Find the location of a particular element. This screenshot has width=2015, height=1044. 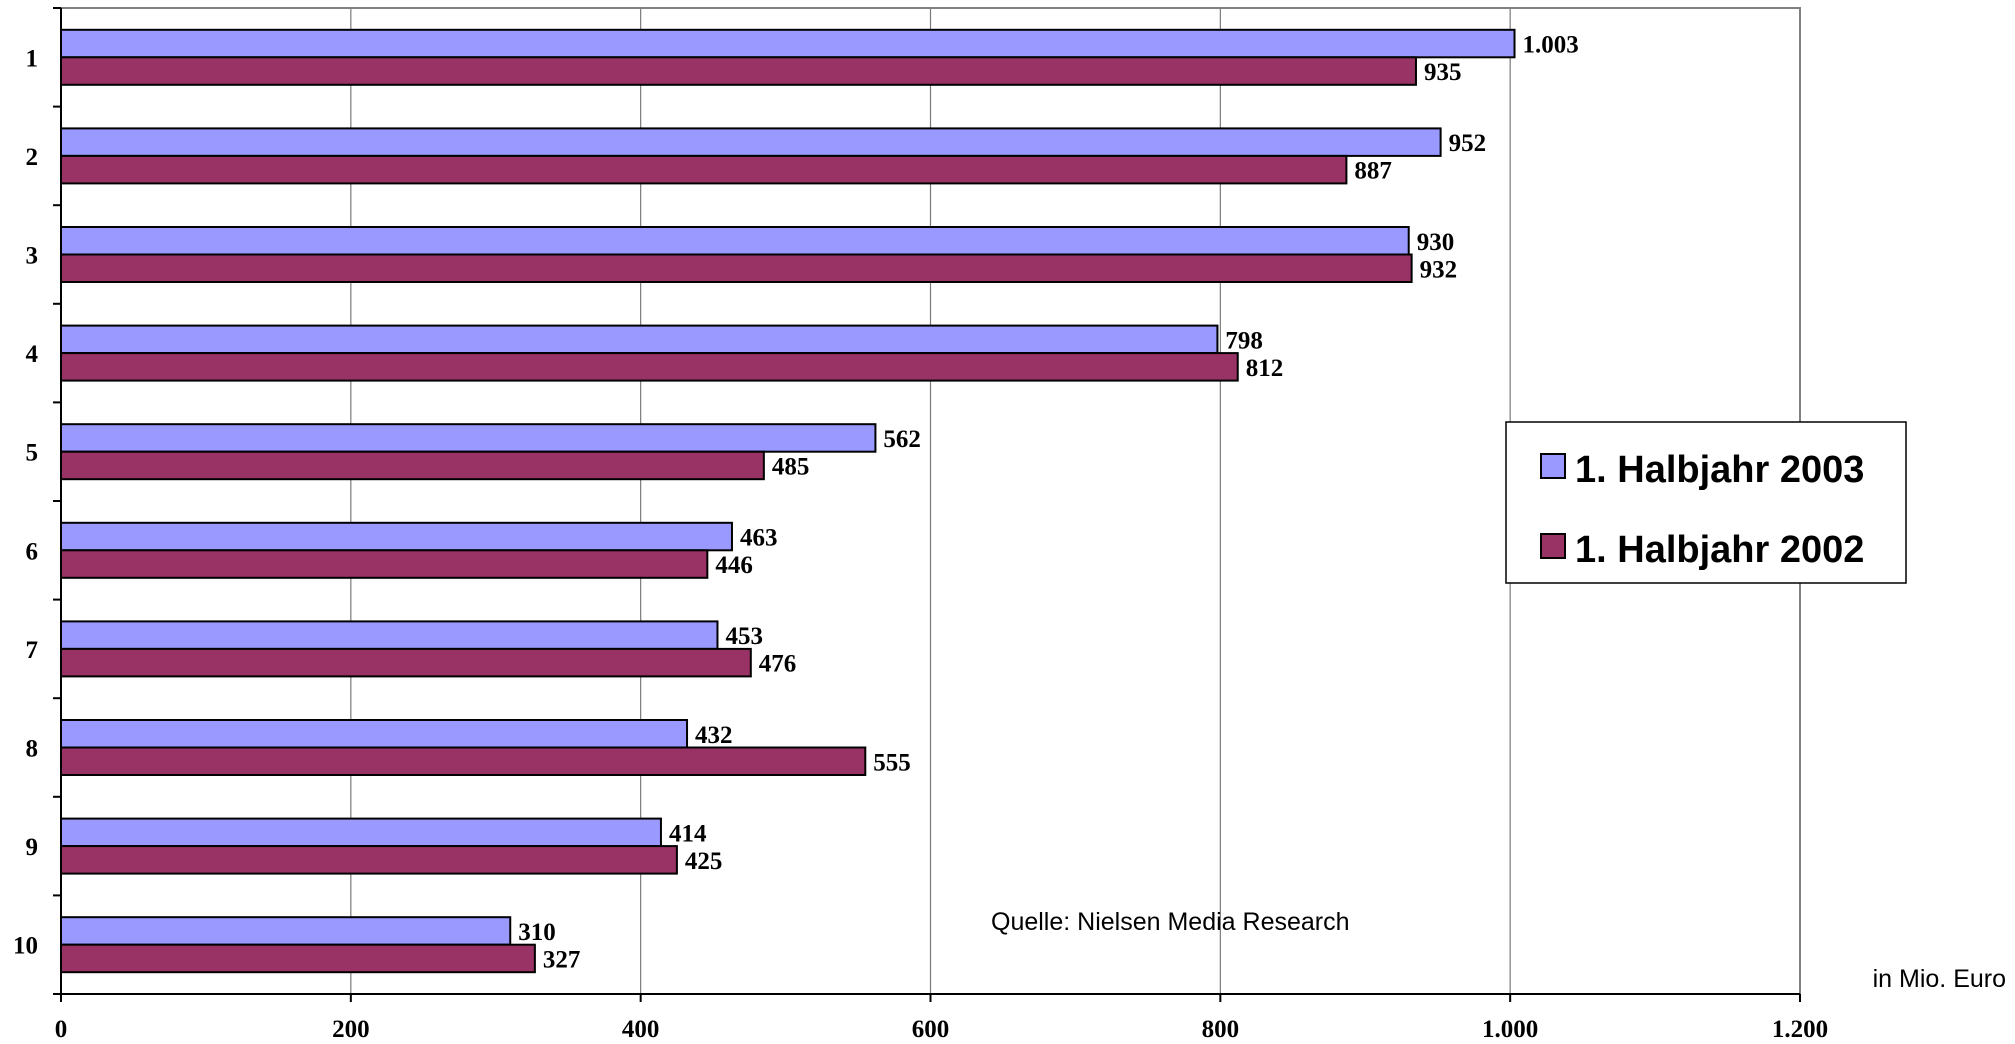

data-label-series0-cat7: 453 is located at coordinates (744, 636).